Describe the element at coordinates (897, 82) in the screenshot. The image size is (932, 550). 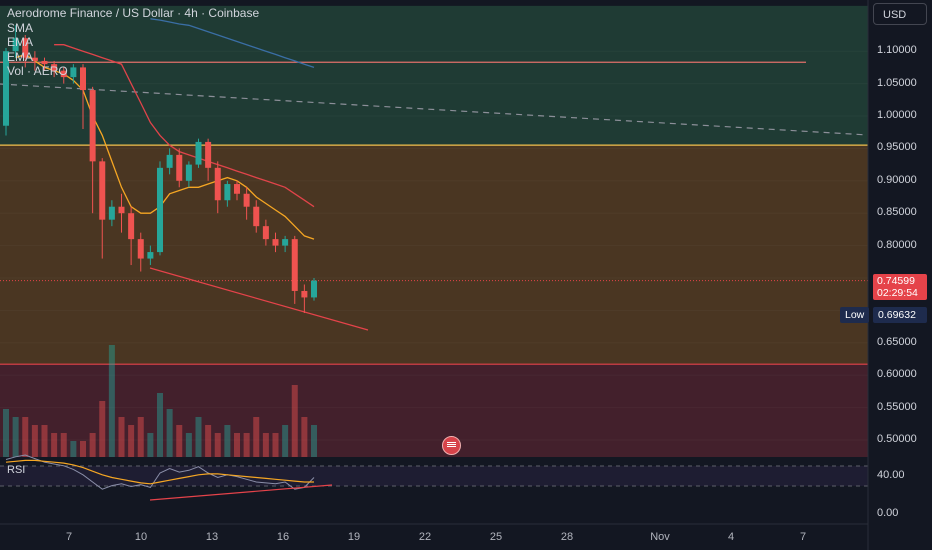
I see `price-tick-label: 1.05000` at that location.